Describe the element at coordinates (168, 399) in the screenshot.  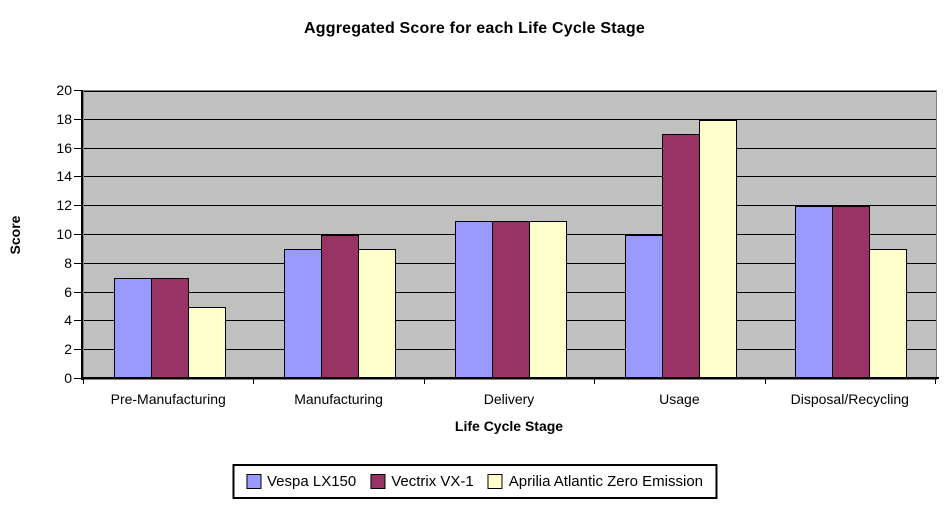
I see `x-category-label: Pre-Manufacturing` at that location.